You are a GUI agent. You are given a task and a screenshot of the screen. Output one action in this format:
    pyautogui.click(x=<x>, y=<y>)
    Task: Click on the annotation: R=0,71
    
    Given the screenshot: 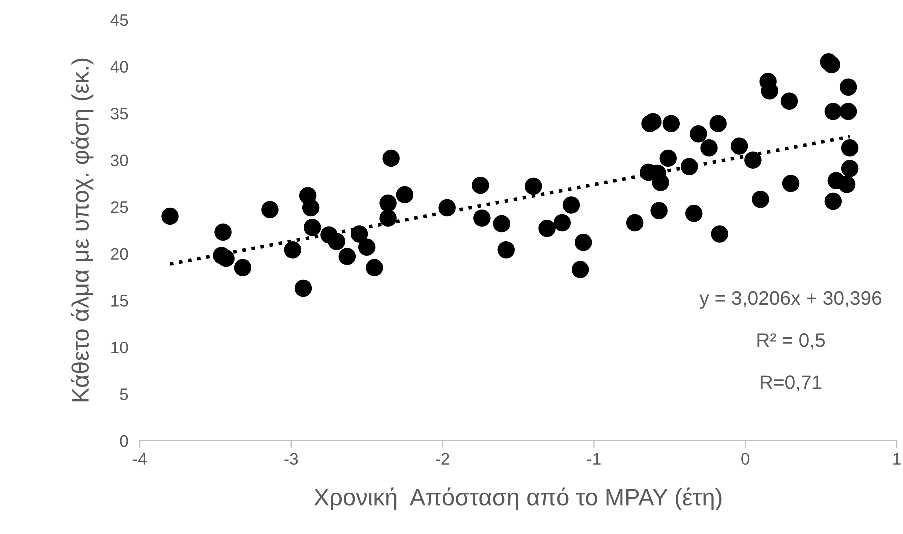 What is the action you would take?
    pyautogui.click(x=791, y=384)
    